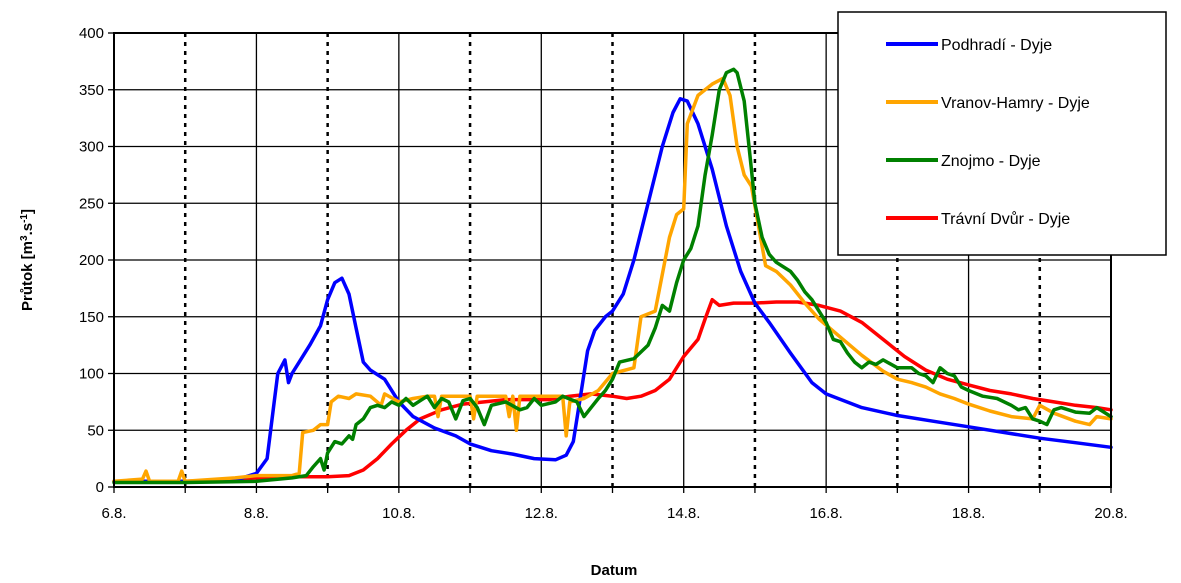 The image size is (1181, 583). What do you see at coordinates (1005, 219) in the screenshot?
I see `legend-label: Trávní Dvůr - Dyje` at bounding box center [1005, 219].